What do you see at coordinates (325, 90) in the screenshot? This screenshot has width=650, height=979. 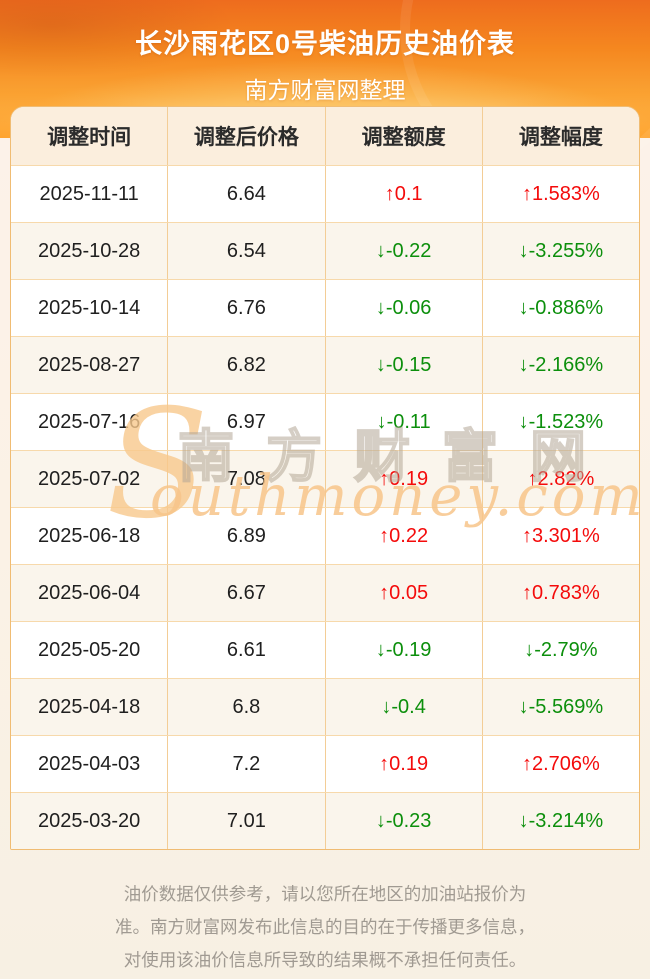 I see `page-subtitle: 南方财富网整理` at bounding box center [325, 90].